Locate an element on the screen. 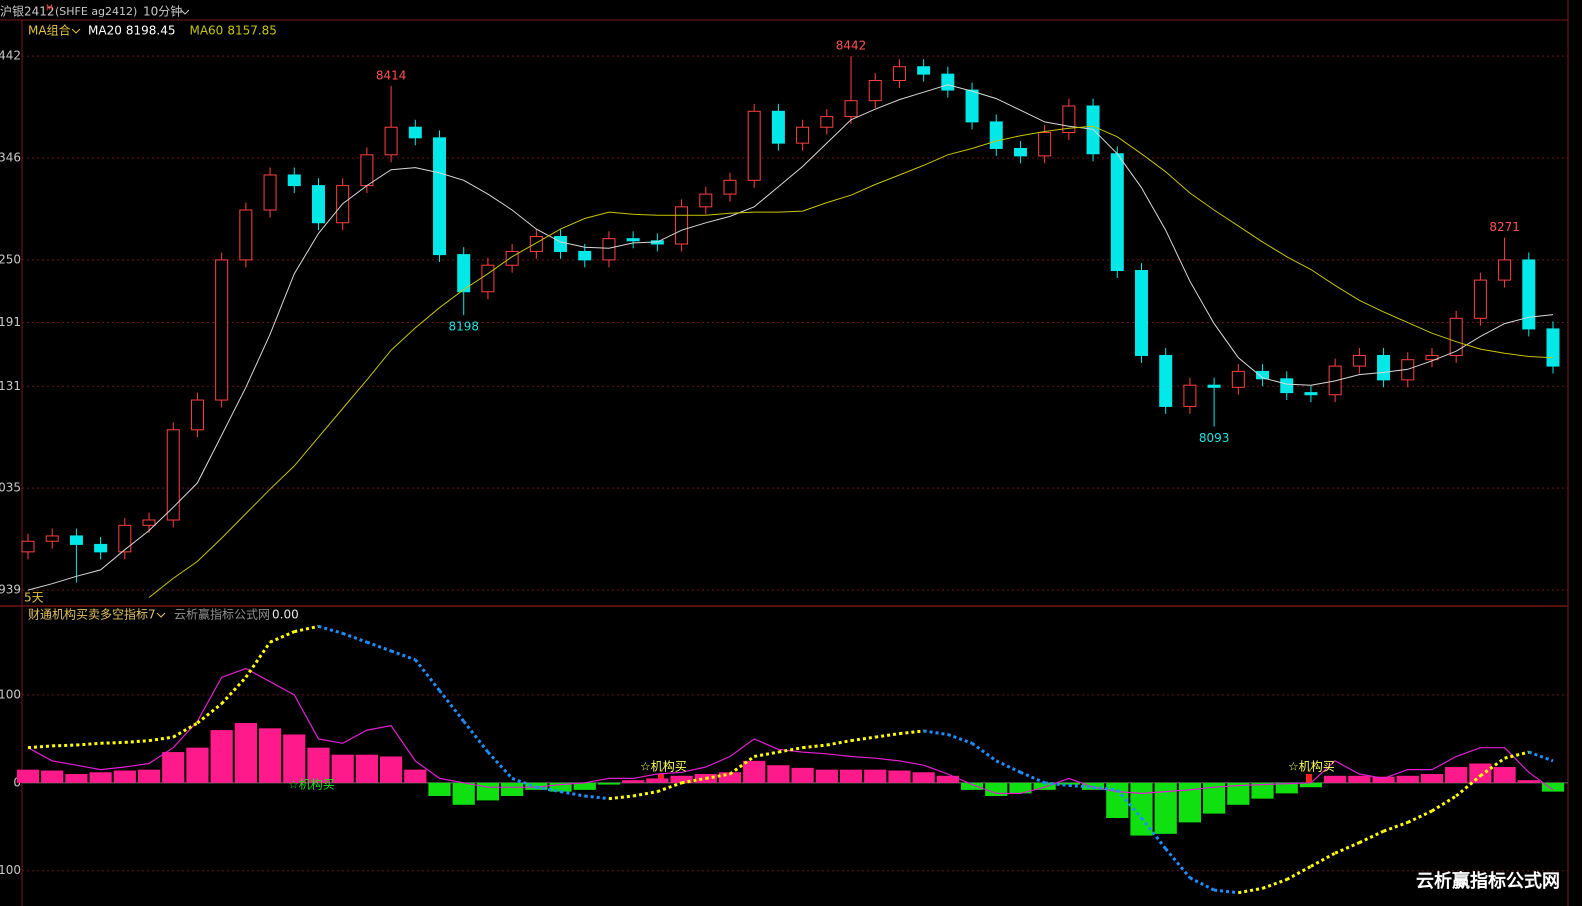 This screenshot has height=906, width=1582. extreme-label: 8198 is located at coordinates (463, 327).